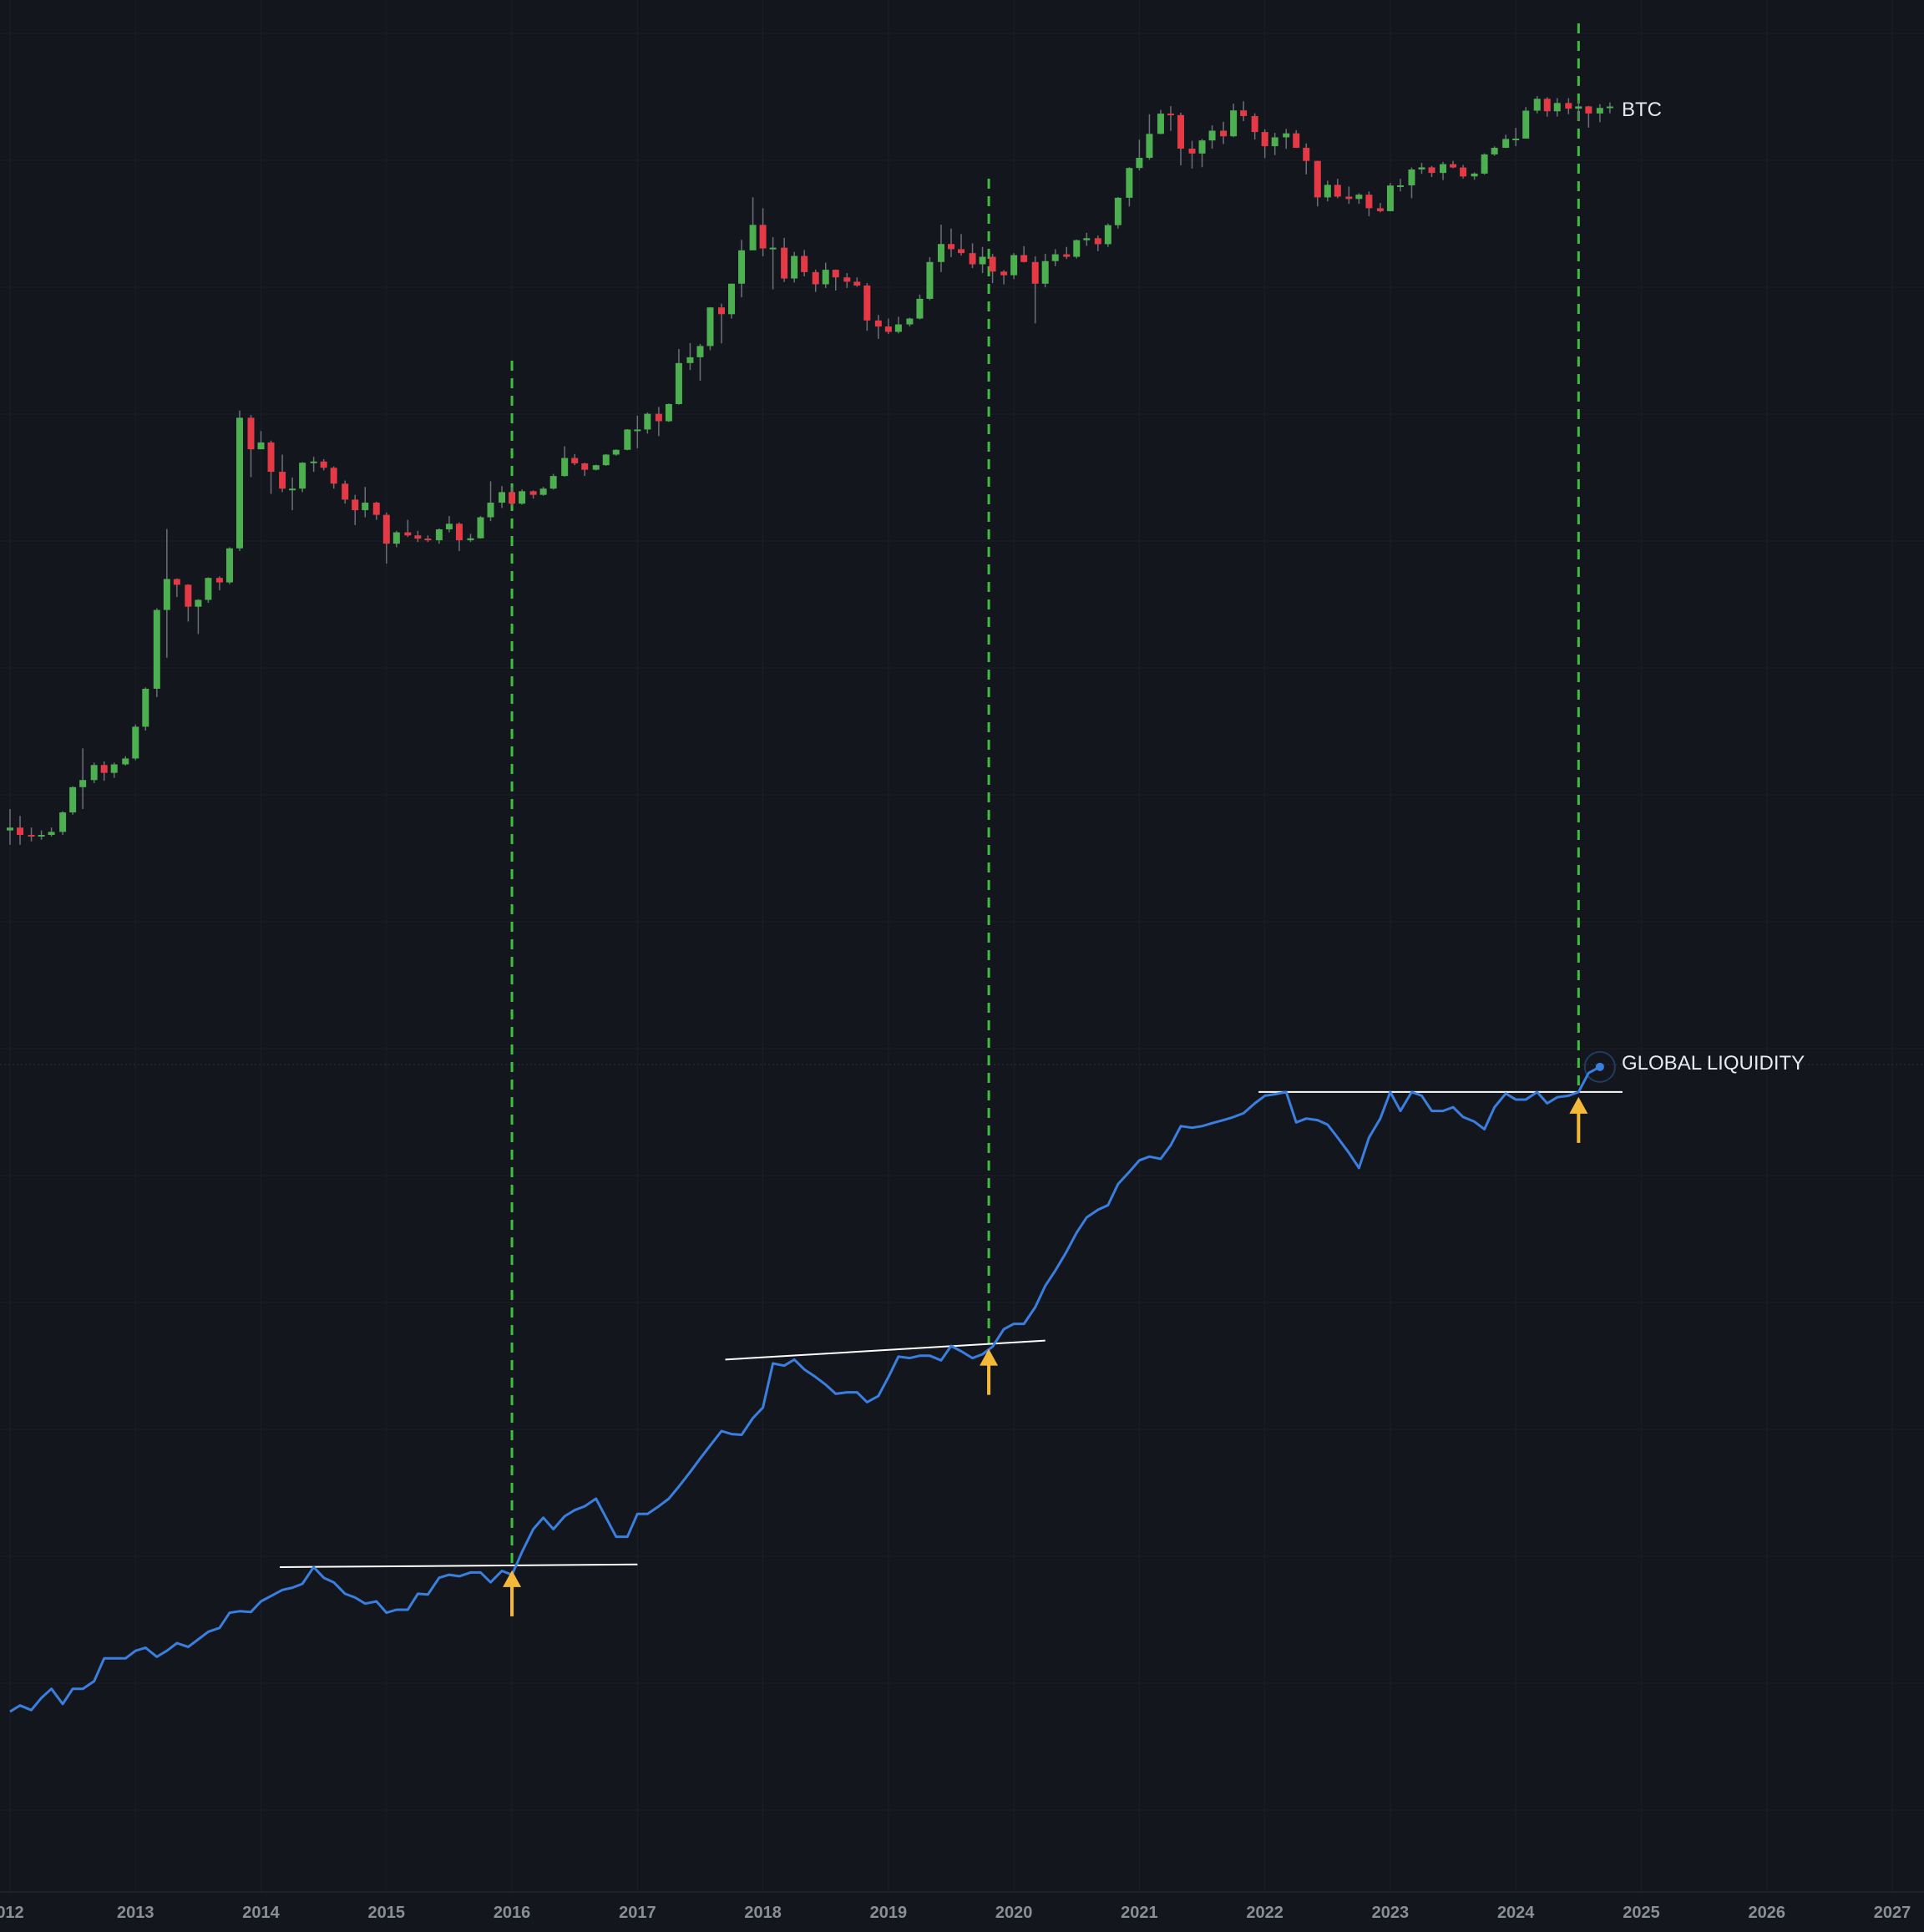  Describe the element at coordinates (387, 1913) in the screenshot. I see `x-tick-label: 2015` at that location.